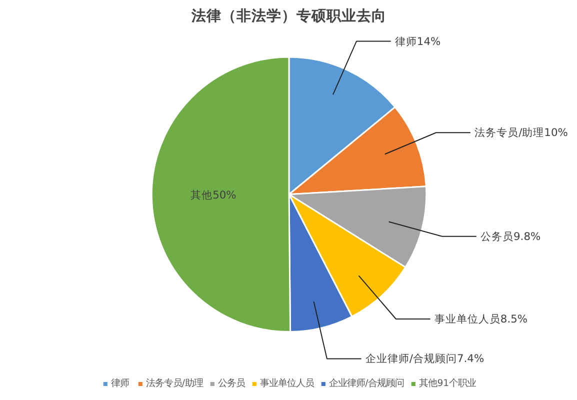 The width and height of the screenshot is (577, 400). I want to click on data-label: 法务专员/助理10%, so click(521, 133).